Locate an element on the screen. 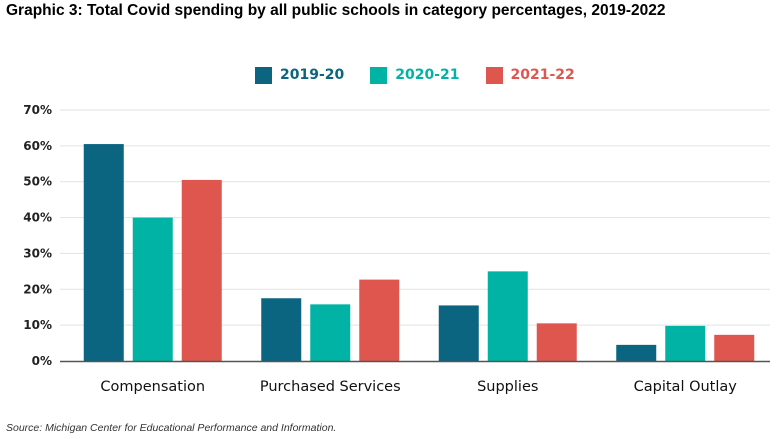 The width and height of the screenshot is (784, 439). legend-item-2020-21: 2020-21 is located at coordinates (415, 75).